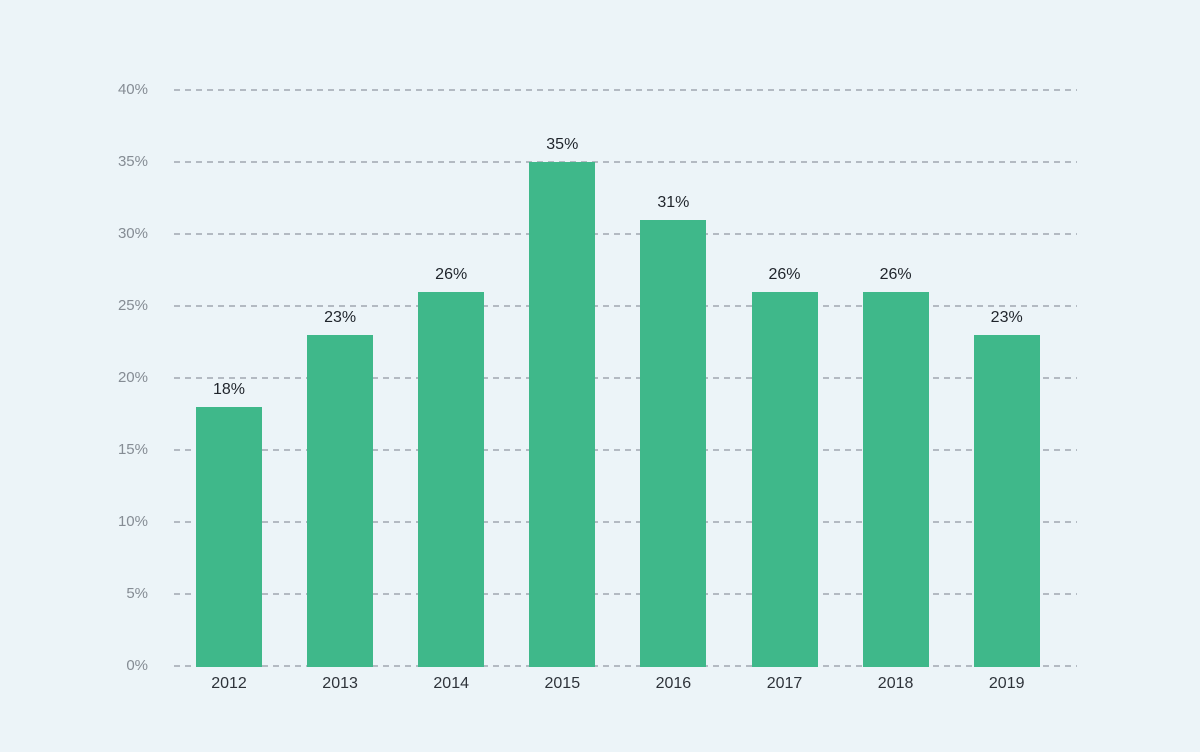  I want to click on gridline-40%, so click(625, 90).